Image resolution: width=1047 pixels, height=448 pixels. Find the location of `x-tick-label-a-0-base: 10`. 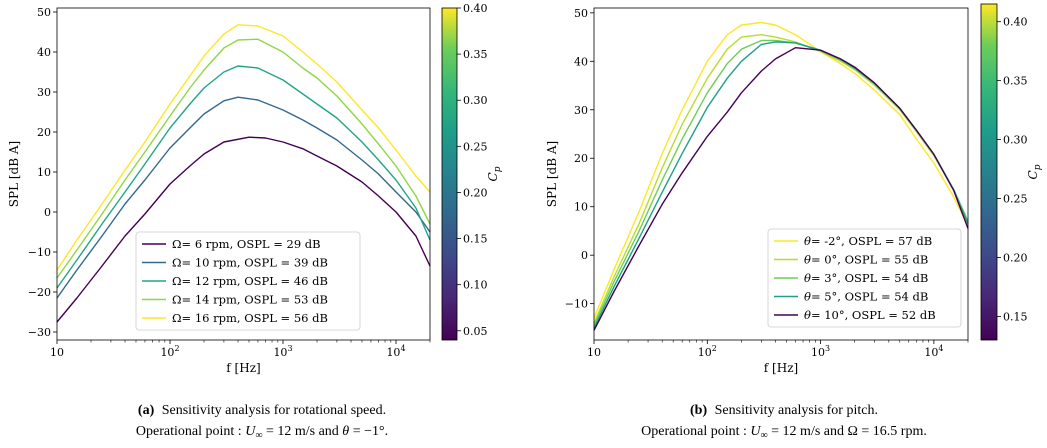

x-tick-label-a-0-base: 10 is located at coordinates (57, 352).